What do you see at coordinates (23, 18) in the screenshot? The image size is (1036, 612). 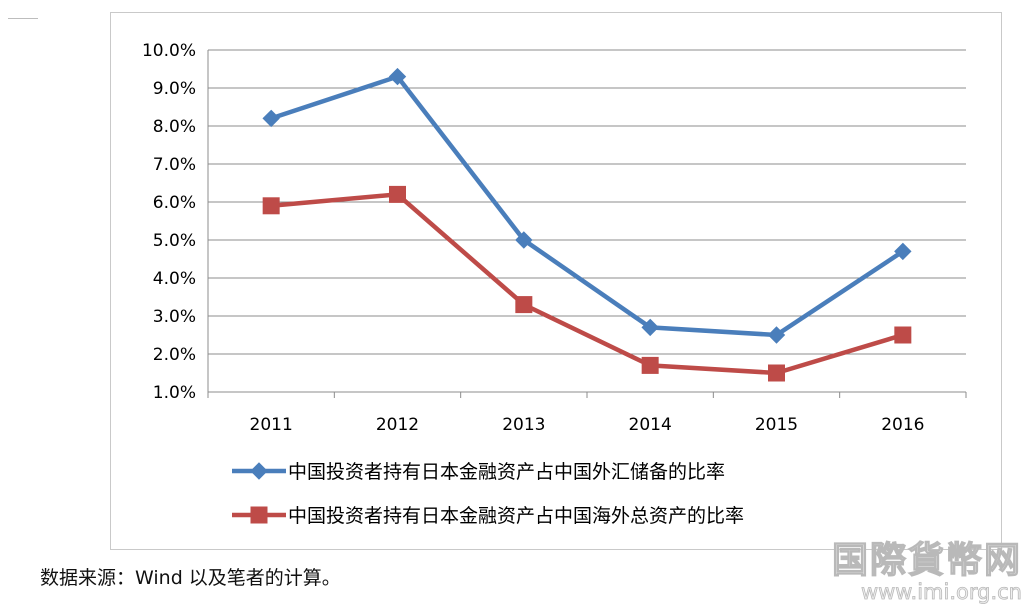 I see `corner-rule` at bounding box center [23, 18].